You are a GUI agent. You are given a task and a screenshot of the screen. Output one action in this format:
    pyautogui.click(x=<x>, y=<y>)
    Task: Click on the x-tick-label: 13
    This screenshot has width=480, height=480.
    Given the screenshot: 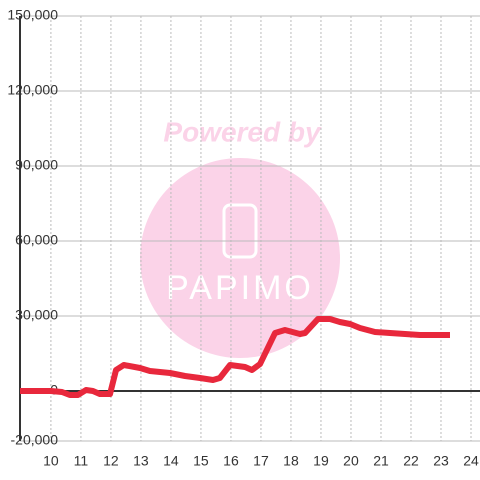 What is the action you would take?
    pyautogui.click(x=141, y=461)
    